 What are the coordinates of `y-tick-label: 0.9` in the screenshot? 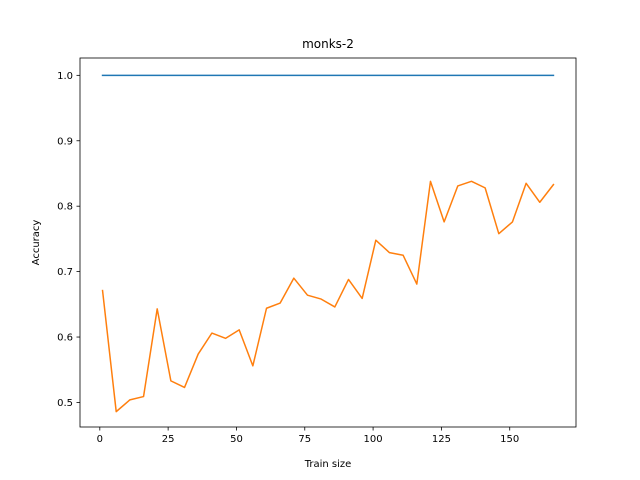 It's located at (65, 141).